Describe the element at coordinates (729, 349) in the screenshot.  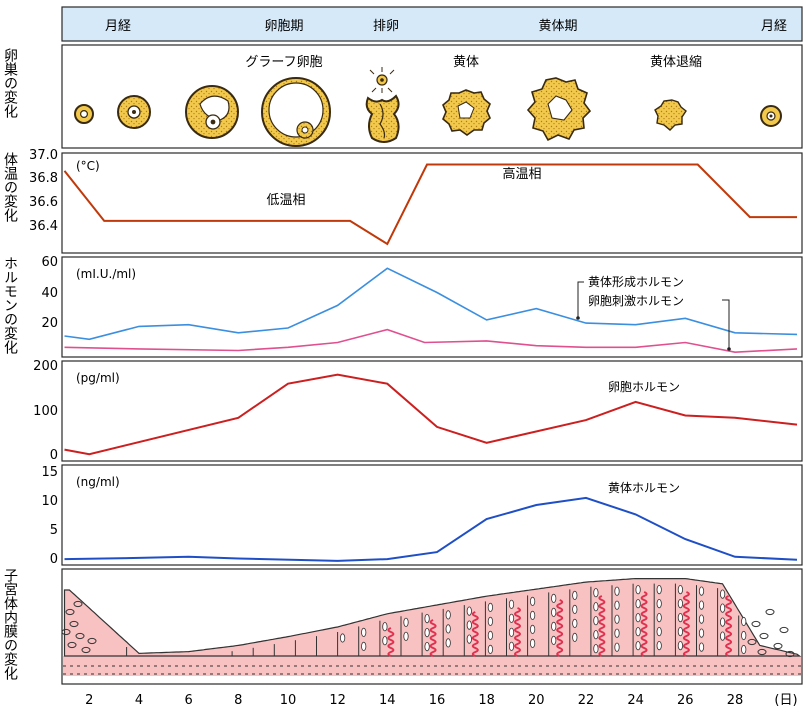
I see `fsh-leader-dot` at that location.